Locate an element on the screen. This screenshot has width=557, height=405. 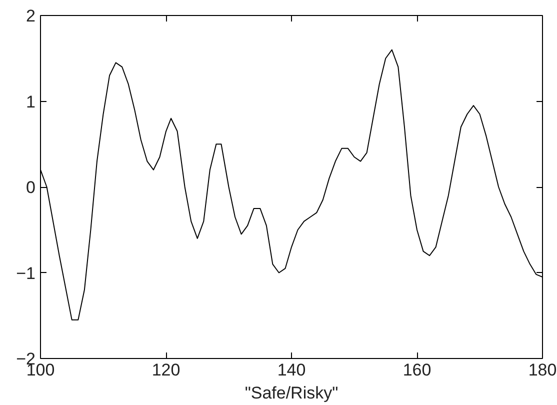
y-tick-label: 0 is located at coordinates (31, 187).